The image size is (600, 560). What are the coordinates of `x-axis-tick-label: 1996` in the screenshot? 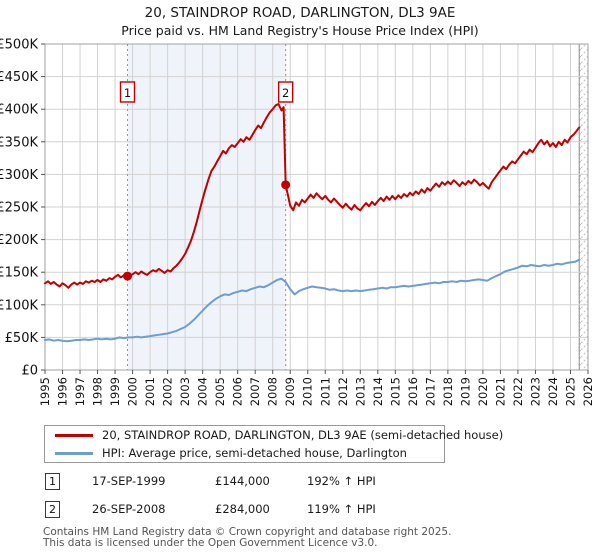 It's located at (63, 391).